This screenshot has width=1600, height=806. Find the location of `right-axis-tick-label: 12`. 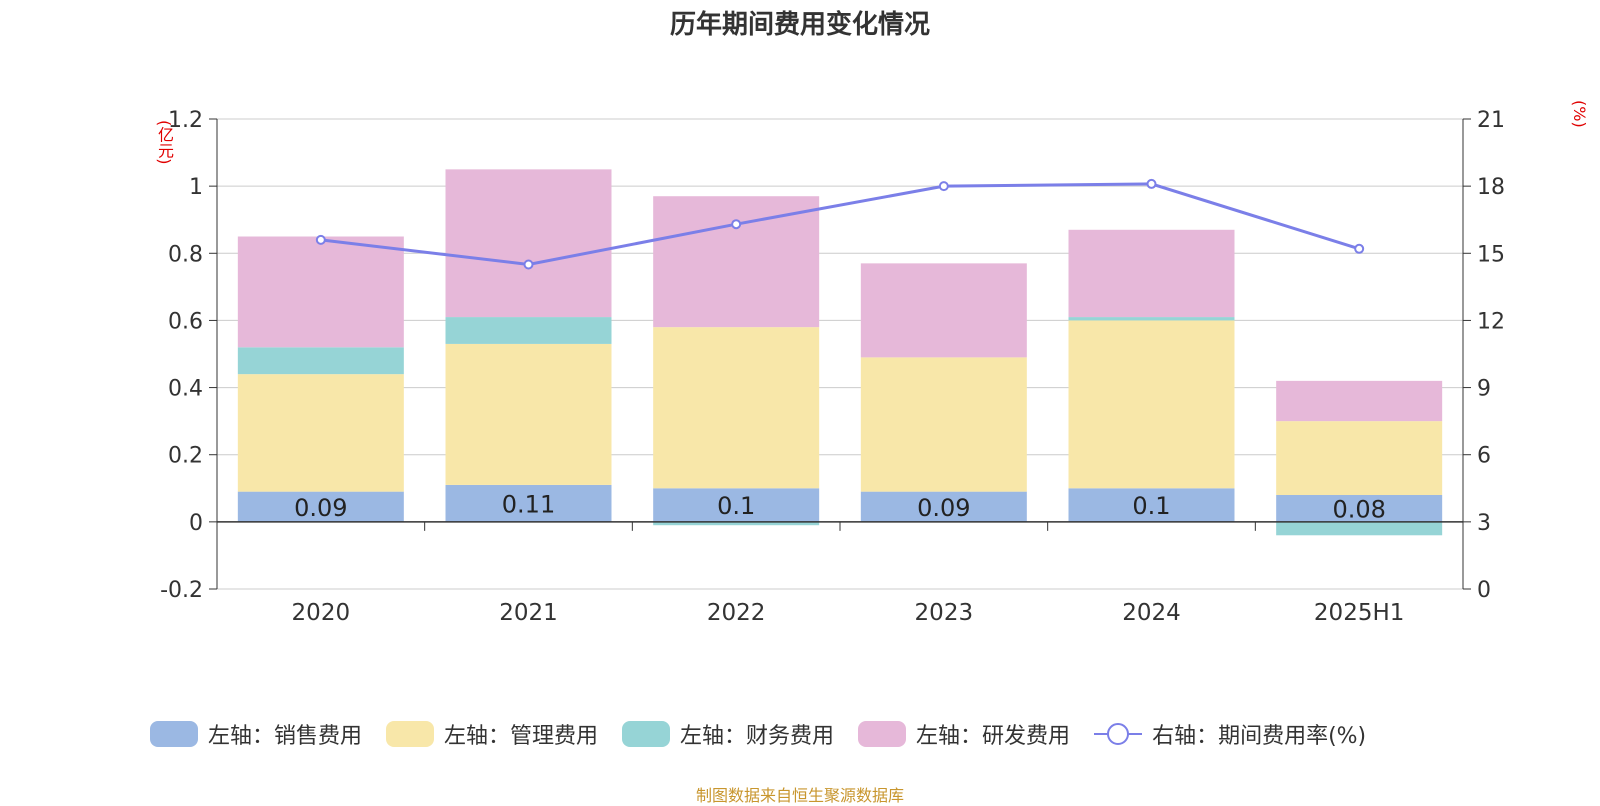

right-axis-tick-label: 12 is located at coordinates (1491, 321).